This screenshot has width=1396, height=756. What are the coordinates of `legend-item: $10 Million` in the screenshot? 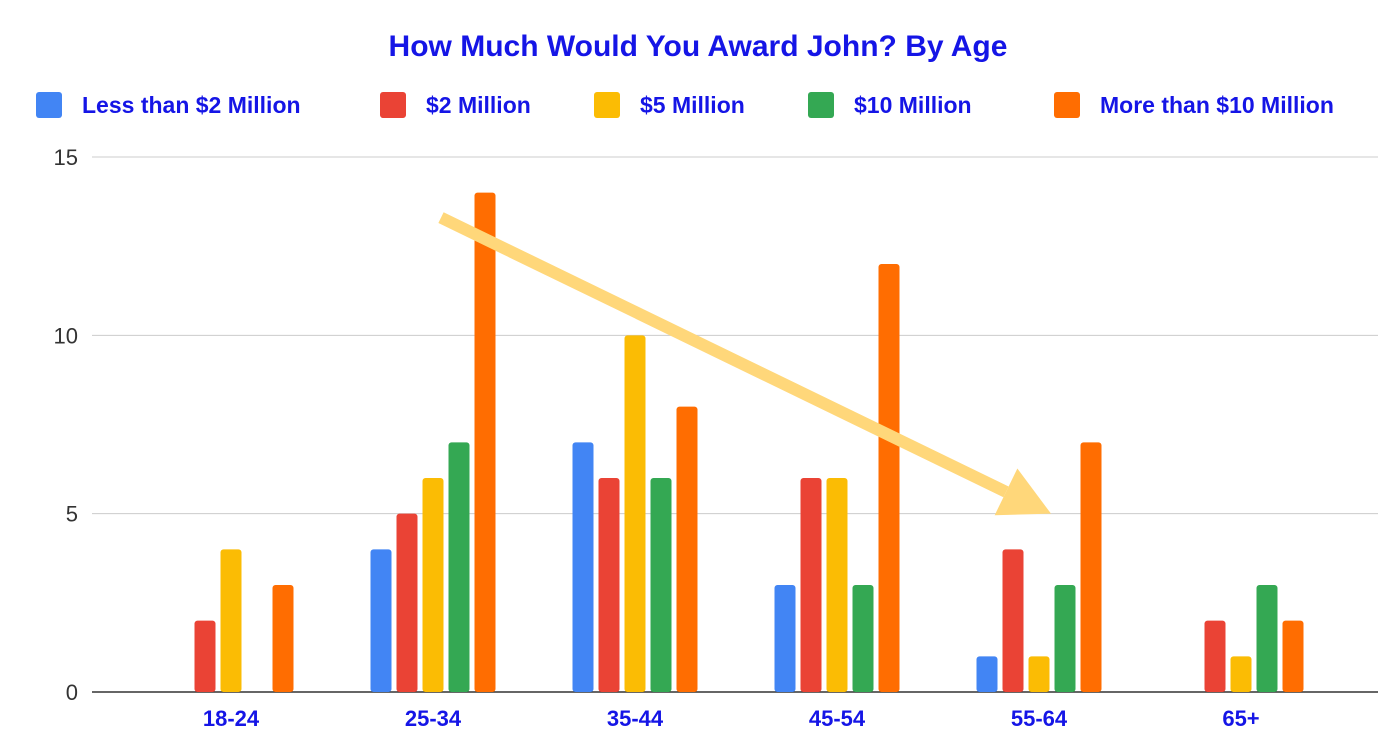 It's located at (890, 105).